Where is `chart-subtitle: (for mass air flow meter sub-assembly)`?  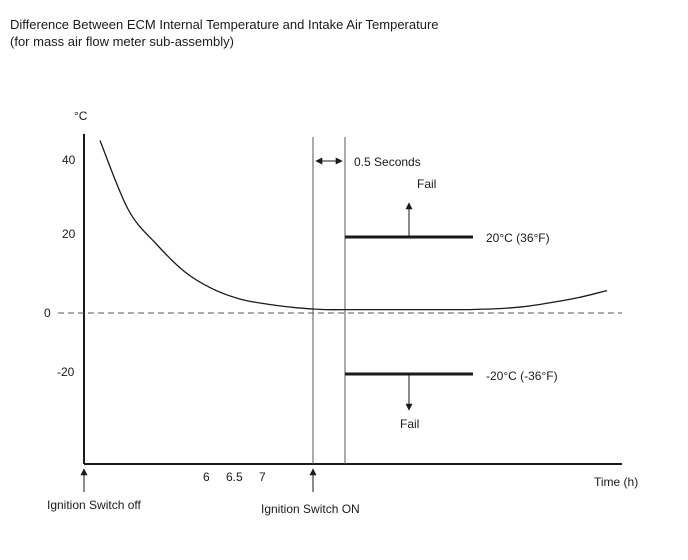 chart-subtitle: (for mass air flow meter sub-assembly) is located at coordinates (122, 41).